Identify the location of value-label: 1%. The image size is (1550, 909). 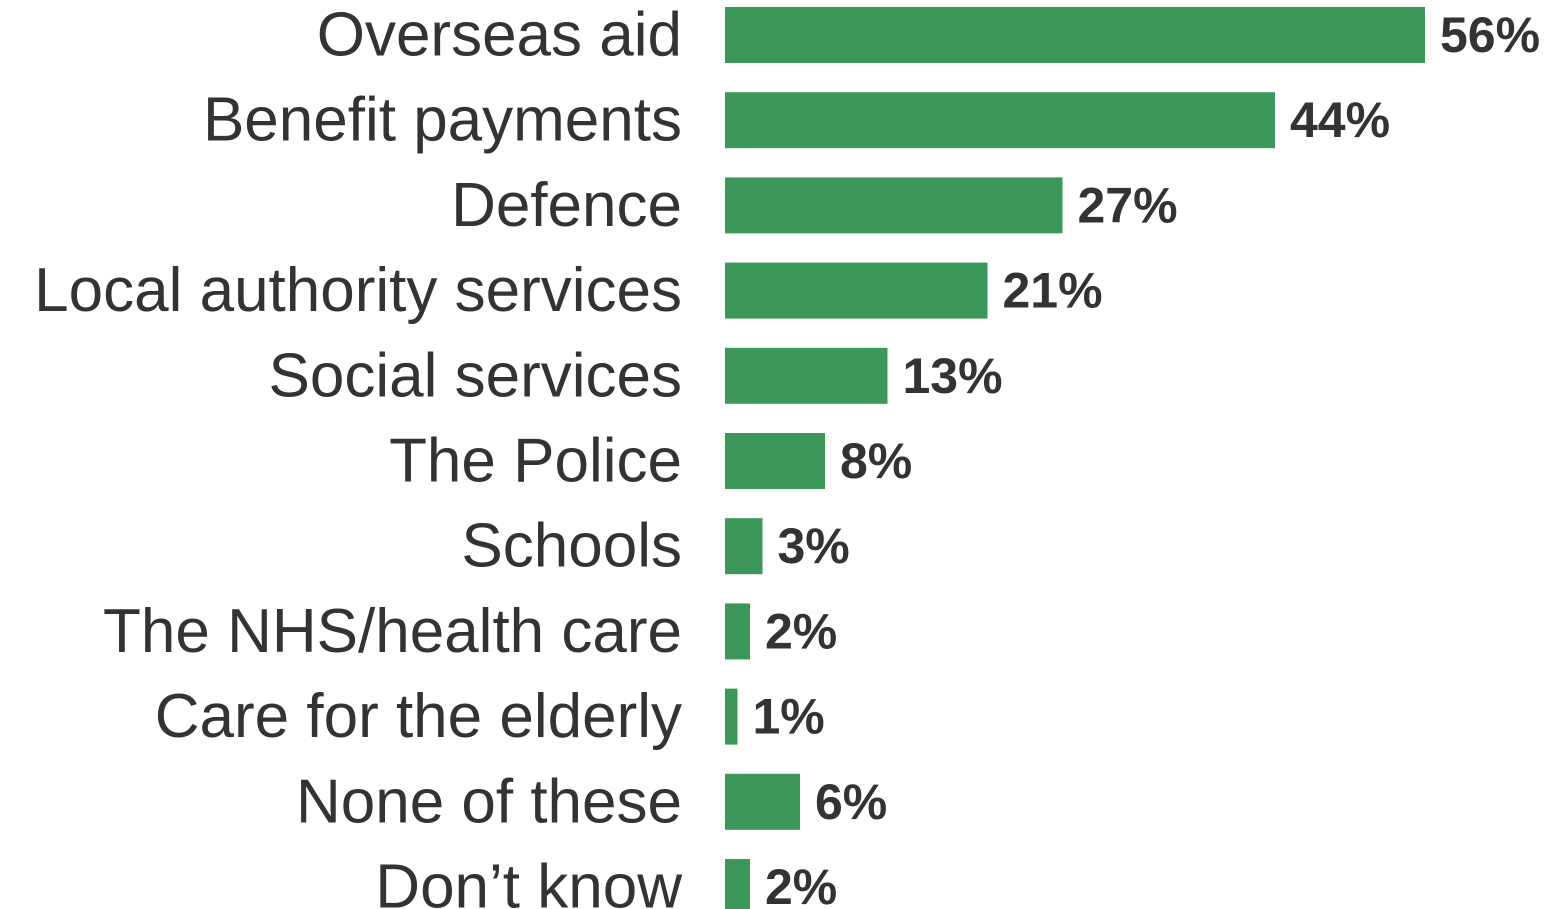
(789, 717).